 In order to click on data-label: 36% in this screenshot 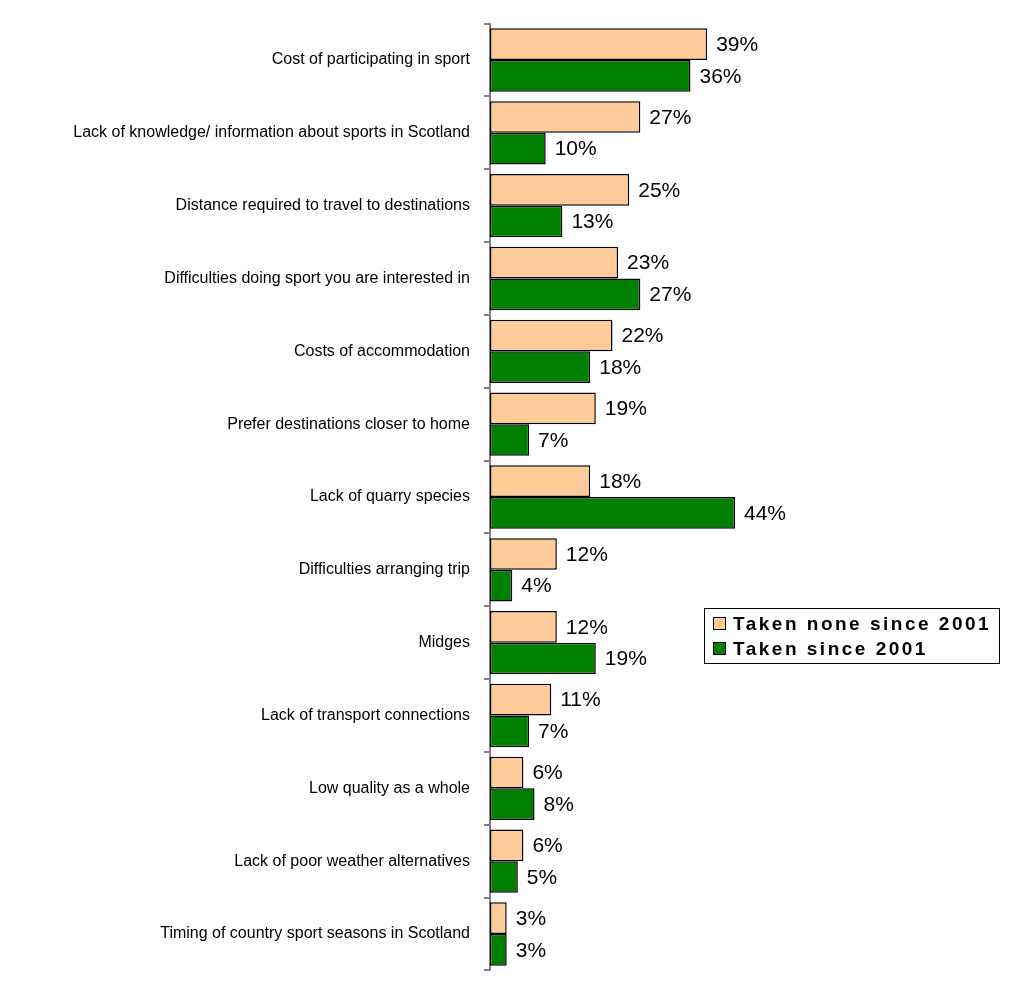, I will do `click(720, 75)`.